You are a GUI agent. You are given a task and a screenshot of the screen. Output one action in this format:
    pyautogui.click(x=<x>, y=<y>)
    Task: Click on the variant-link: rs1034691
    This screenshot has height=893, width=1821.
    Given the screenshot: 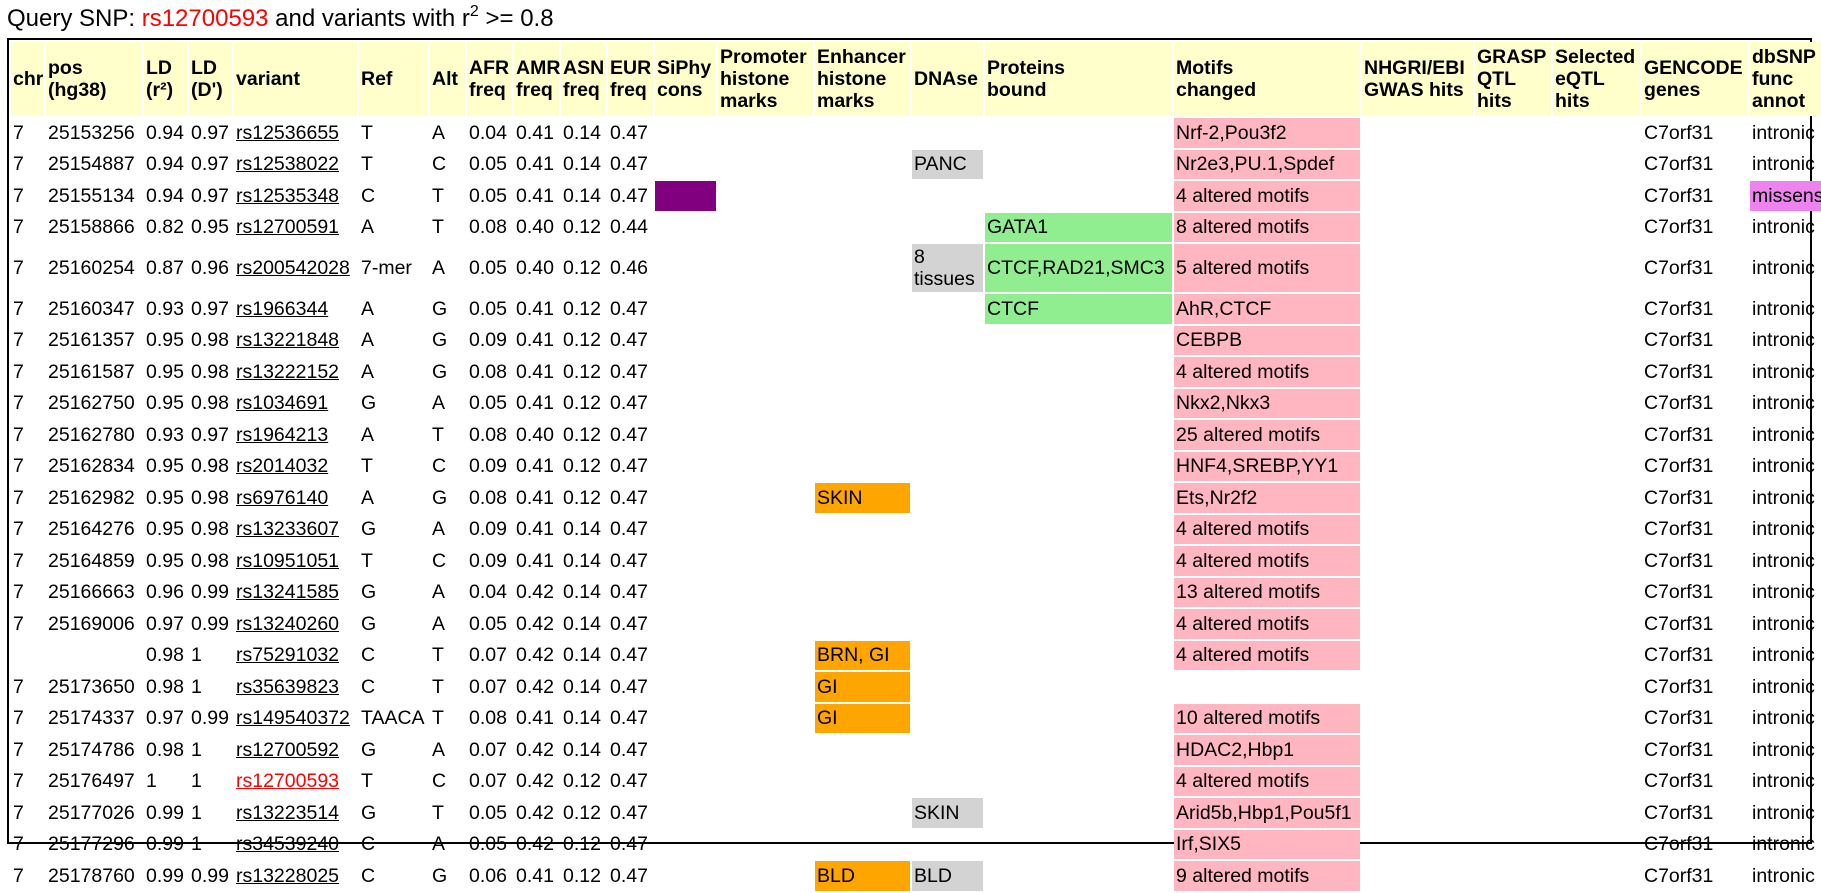 What is the action you would take?
    pyautogui.click(x=282, y=403)
    